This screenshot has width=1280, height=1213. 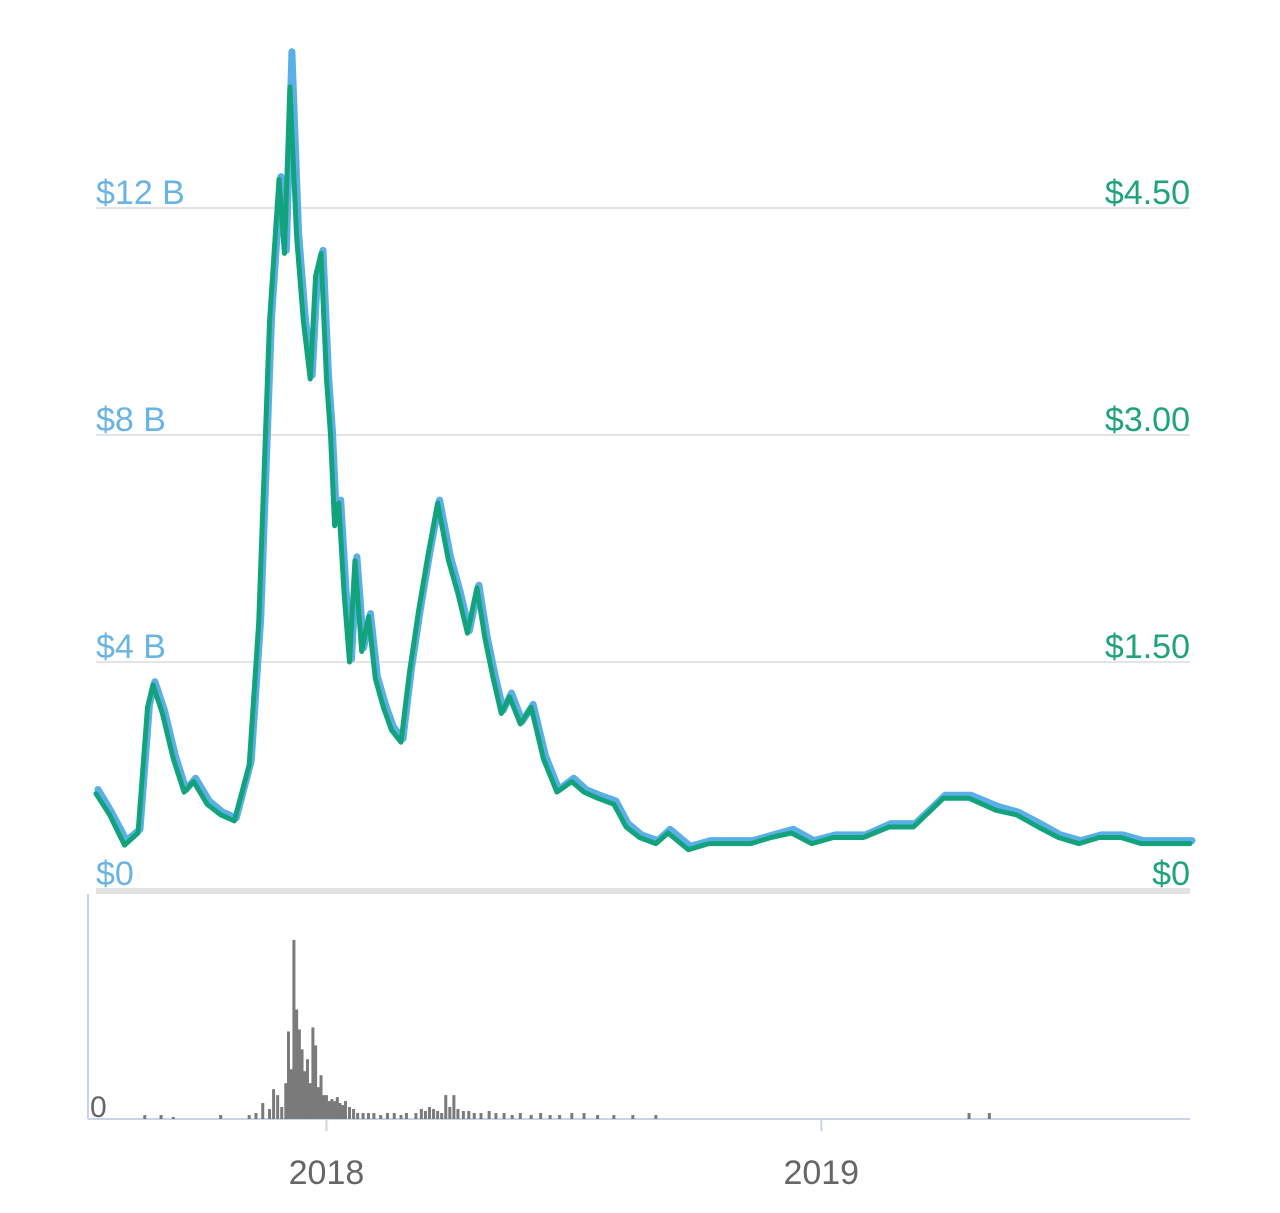 I want to click on right-tick-label: $0, so click(x=1171, y=874).